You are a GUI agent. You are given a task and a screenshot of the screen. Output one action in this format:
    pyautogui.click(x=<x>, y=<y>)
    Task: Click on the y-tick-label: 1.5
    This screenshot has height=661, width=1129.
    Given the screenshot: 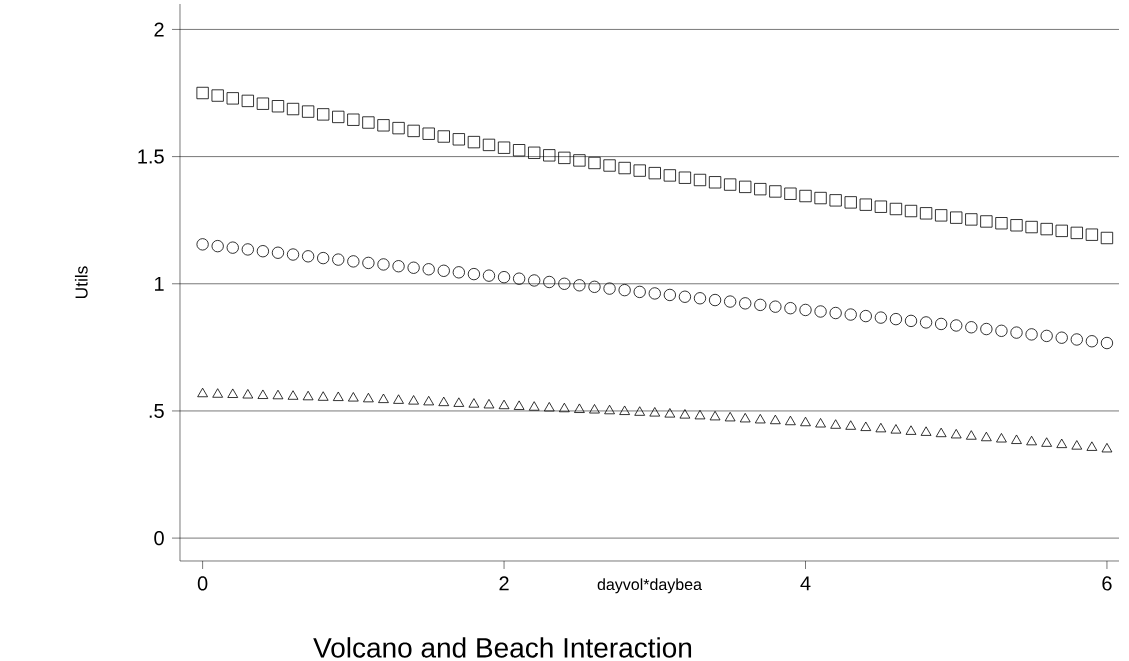 What is the action you would take?
    pyautogui.click(x=151, y=156)
    